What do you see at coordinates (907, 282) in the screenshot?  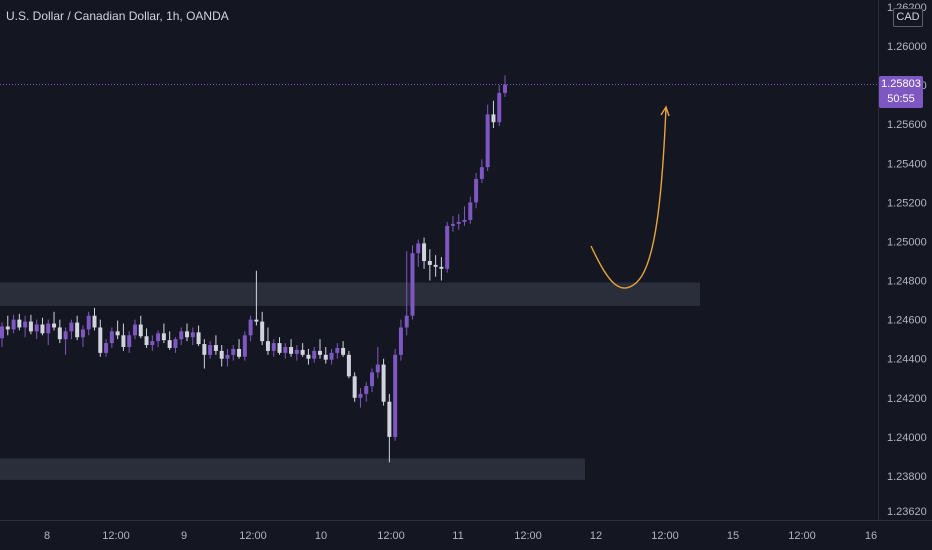 I see `price-tick-label: 1.24800` at bounding box center [907, 282].